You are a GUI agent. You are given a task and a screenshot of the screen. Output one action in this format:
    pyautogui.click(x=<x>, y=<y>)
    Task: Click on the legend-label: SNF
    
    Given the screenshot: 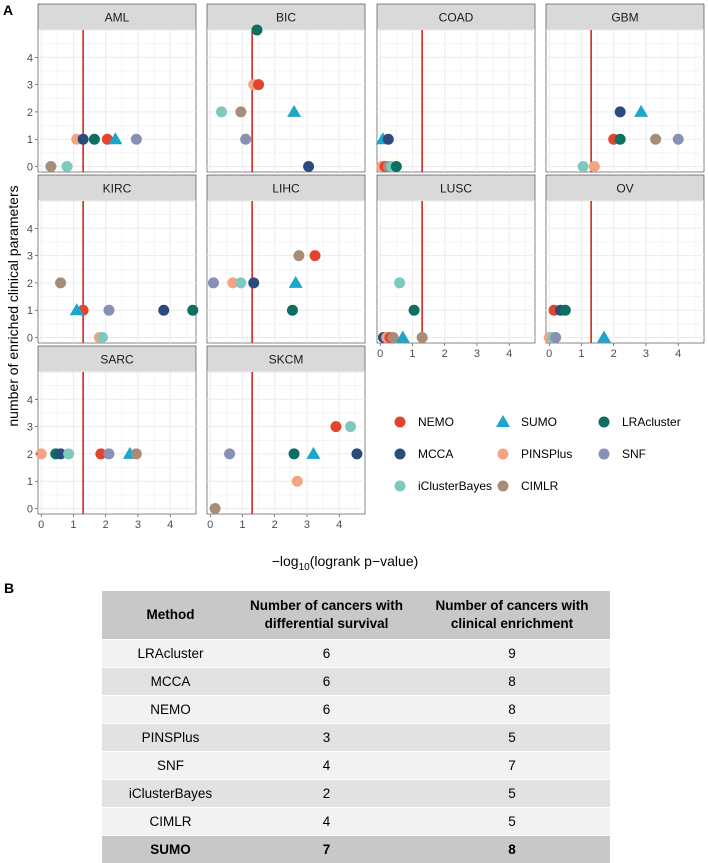 What is the action you would take?
    pyautogui.click(x=634, y=454)
    